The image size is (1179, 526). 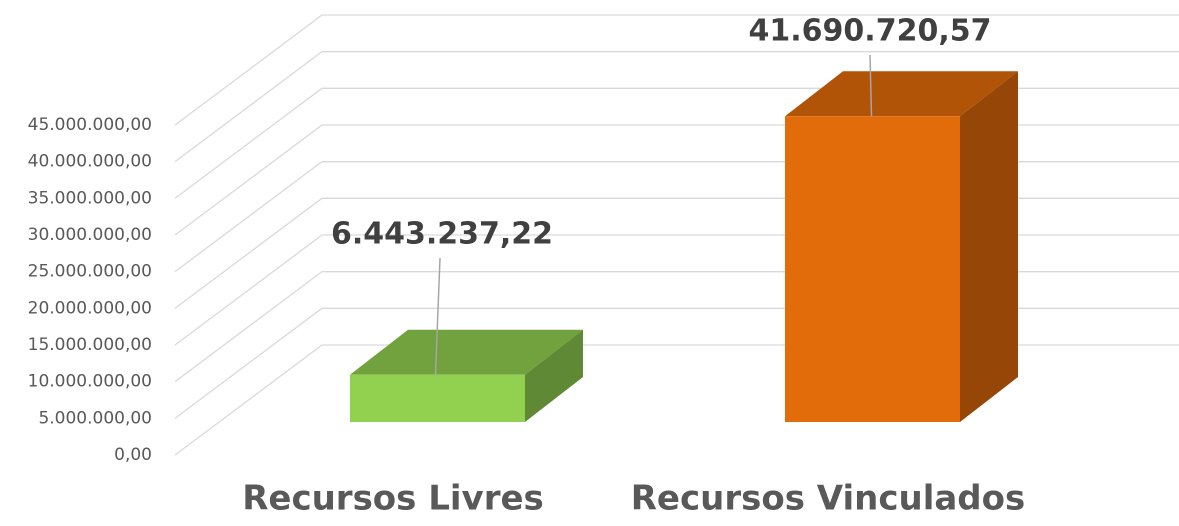 I want to click on y-tick-label: 30.000.000,00, so click(x=90, y=235).